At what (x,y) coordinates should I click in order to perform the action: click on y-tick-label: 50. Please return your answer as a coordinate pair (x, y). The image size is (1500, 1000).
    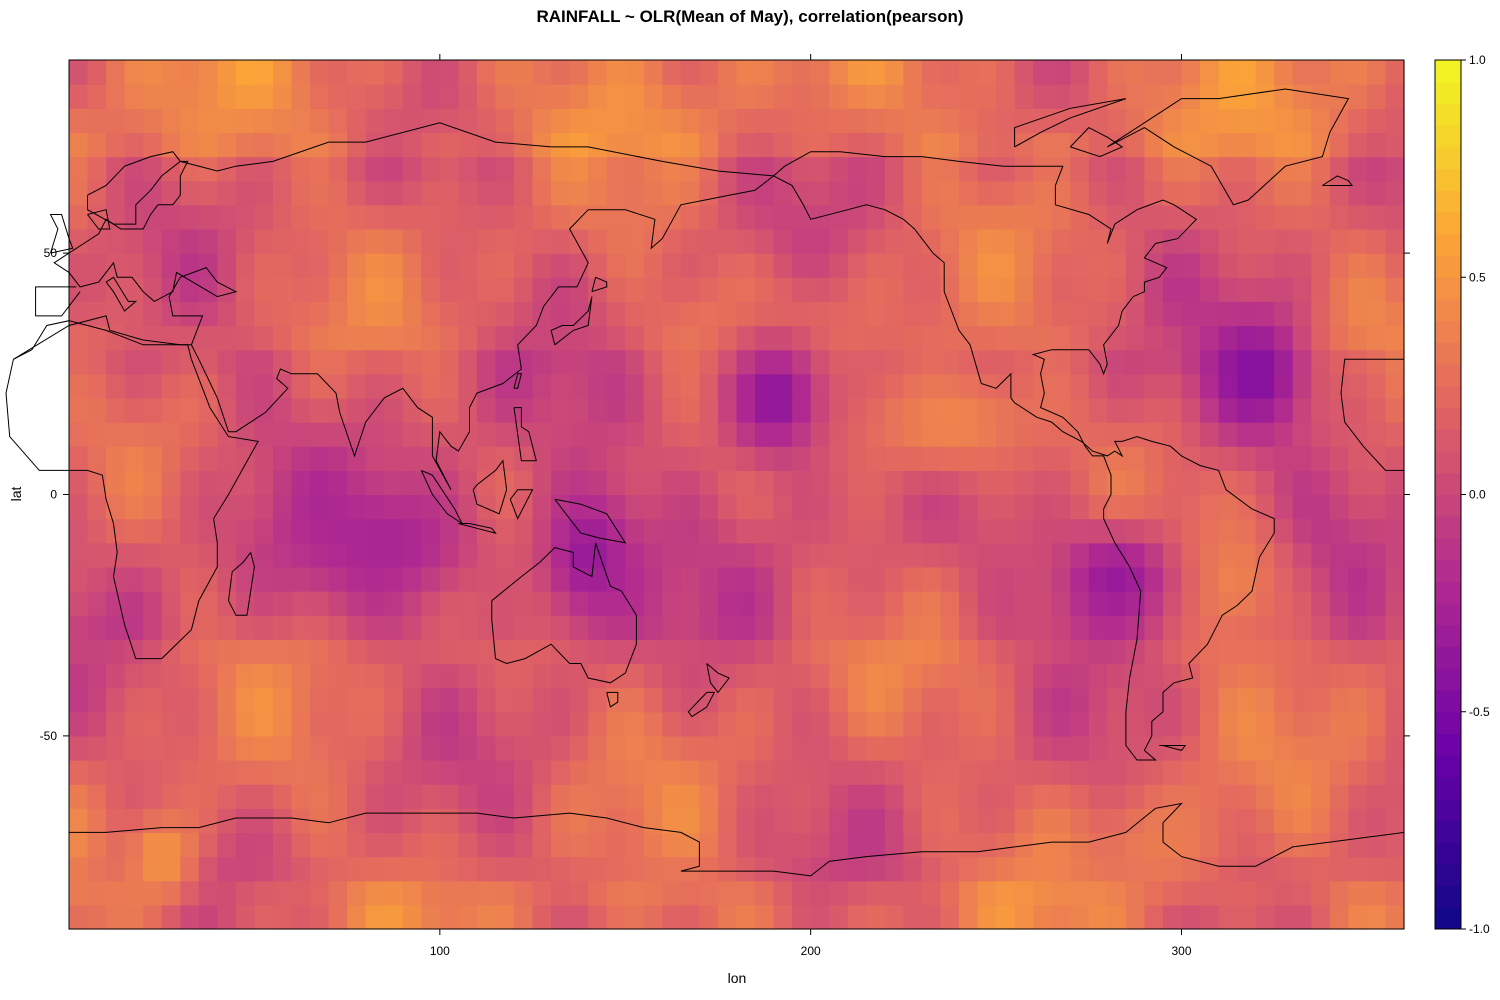
    Looking at the image, I should click on (51, 253).